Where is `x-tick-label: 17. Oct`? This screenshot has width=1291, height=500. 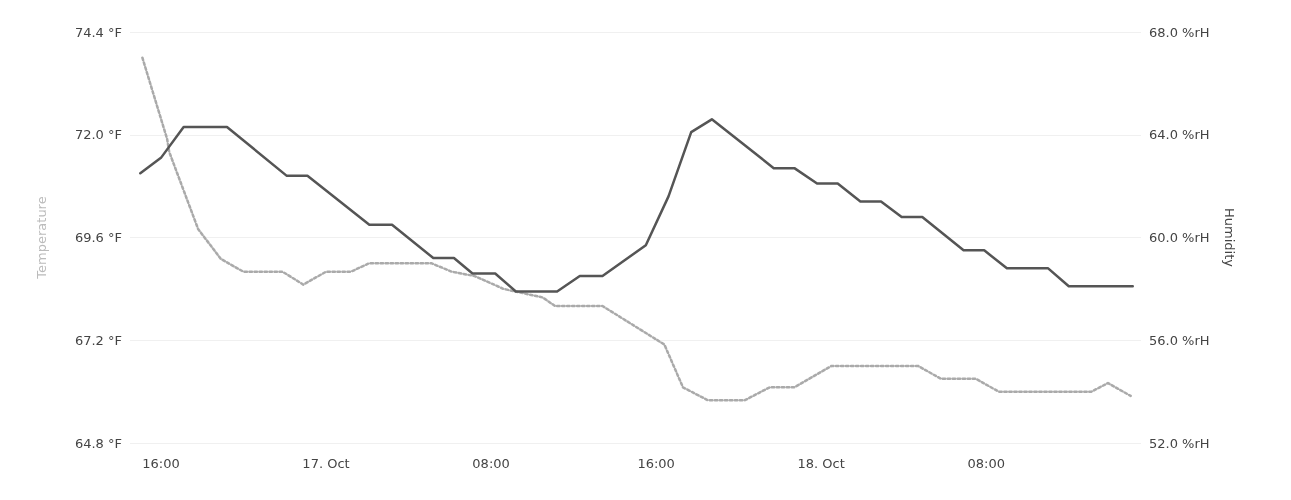
x-tick-label: 17. Oct is located at coordinates (326, 463).